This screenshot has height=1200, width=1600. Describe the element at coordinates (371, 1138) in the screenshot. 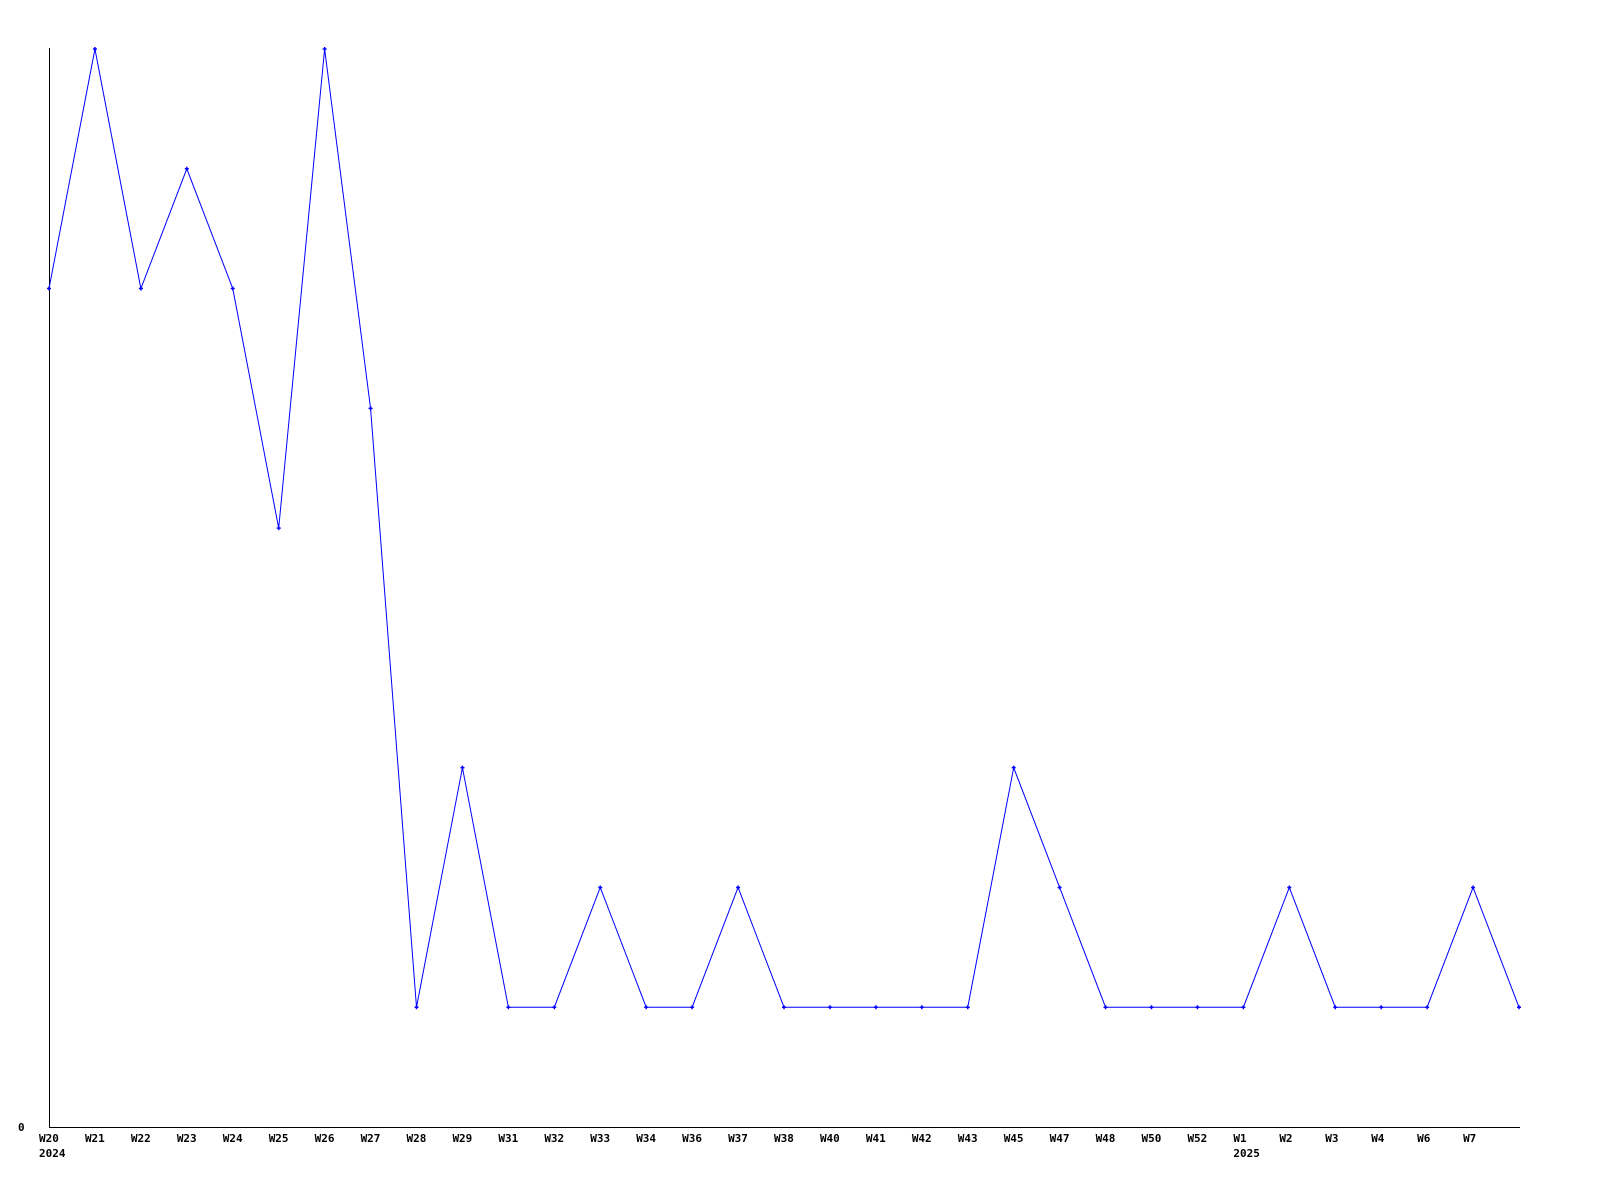

I see `x-tick-label: W27` at that location.